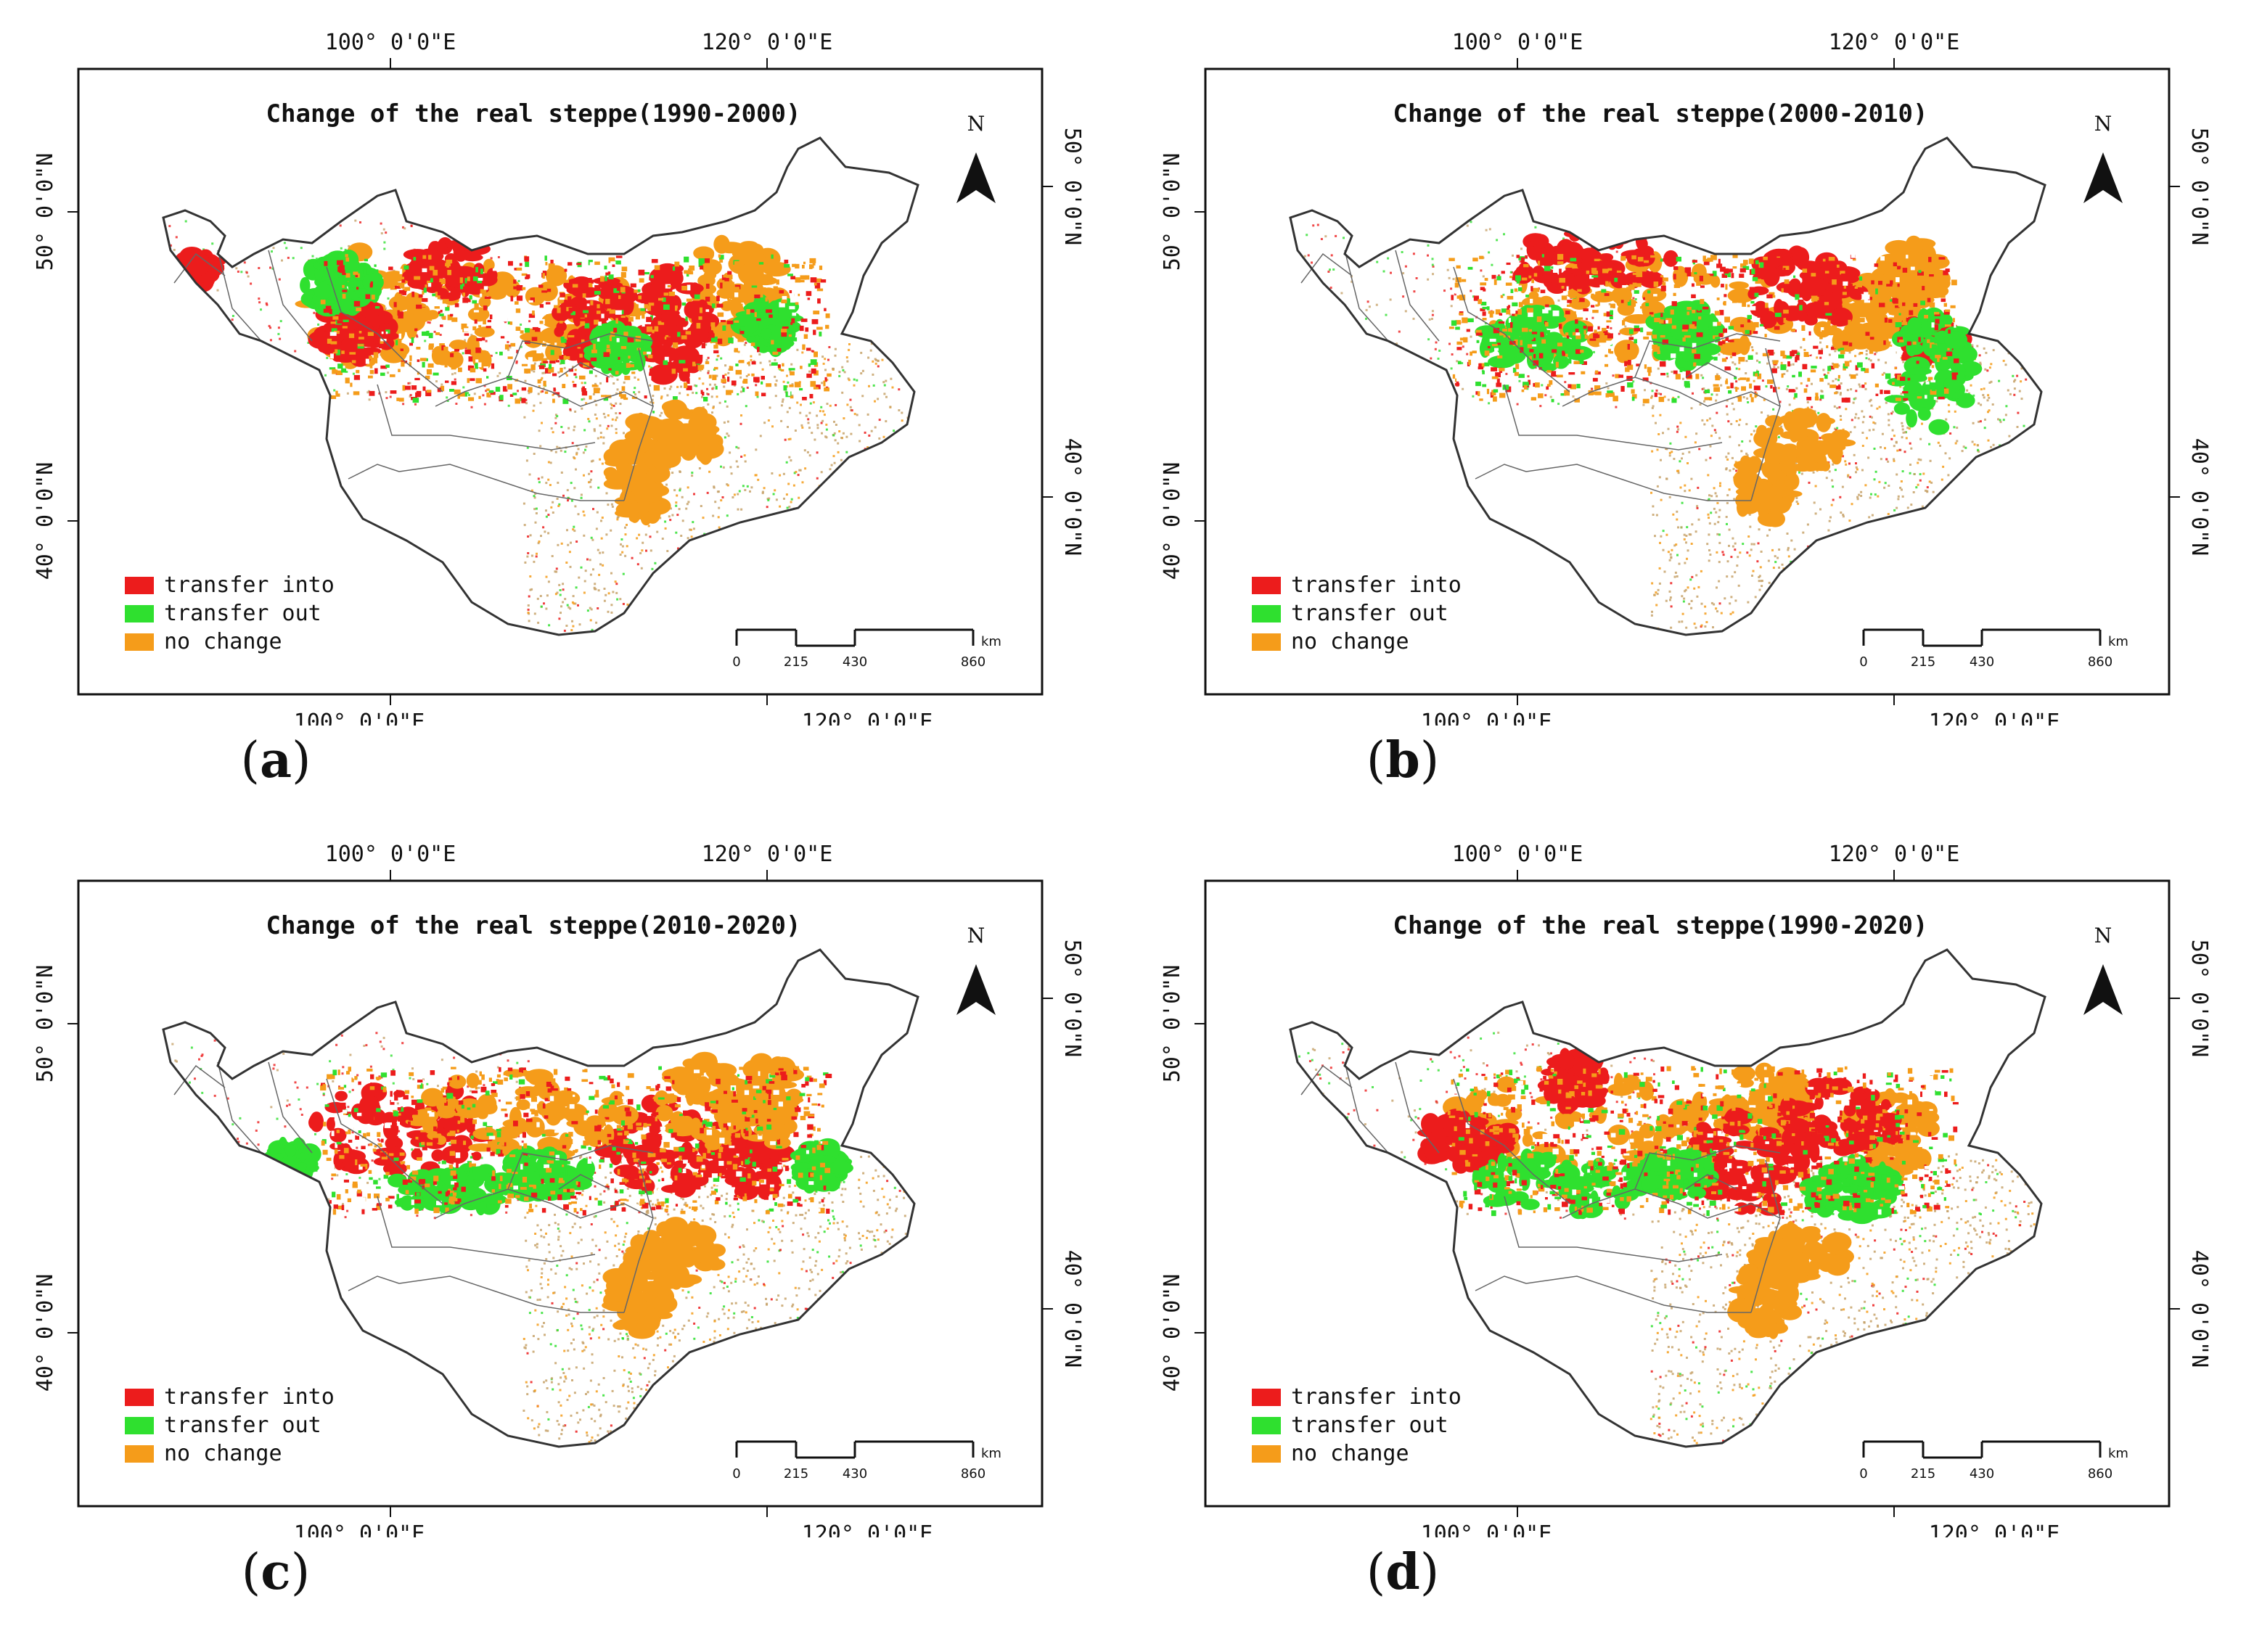 The image size is (2254, 1652). I want to click on figure-caption: (d), so click(1403, 1572).